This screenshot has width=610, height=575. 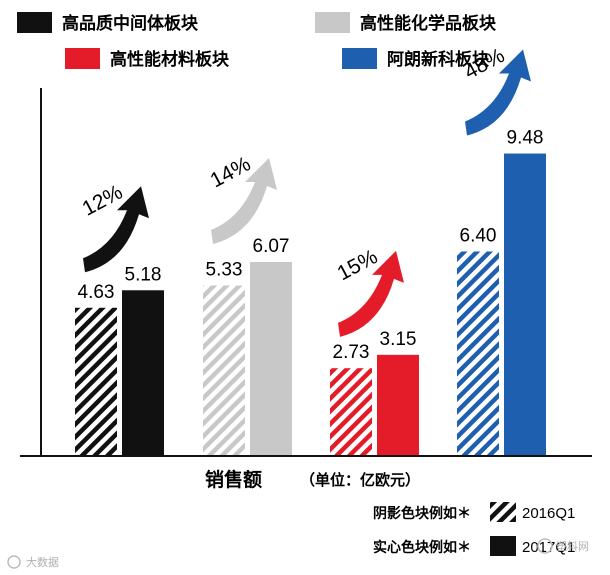 I want to click on watermark-left: 大数据, so click(x=33, y=562).